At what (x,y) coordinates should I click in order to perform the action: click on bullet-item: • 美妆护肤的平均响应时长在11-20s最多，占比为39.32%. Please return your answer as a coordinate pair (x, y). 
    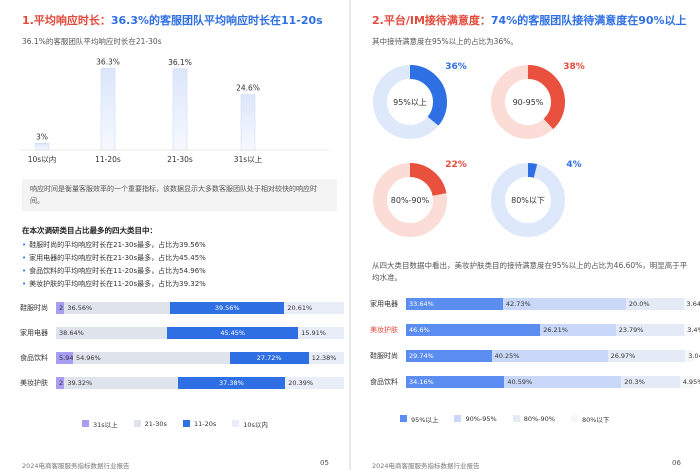
    Looking at the image, I should click on (114, 284).